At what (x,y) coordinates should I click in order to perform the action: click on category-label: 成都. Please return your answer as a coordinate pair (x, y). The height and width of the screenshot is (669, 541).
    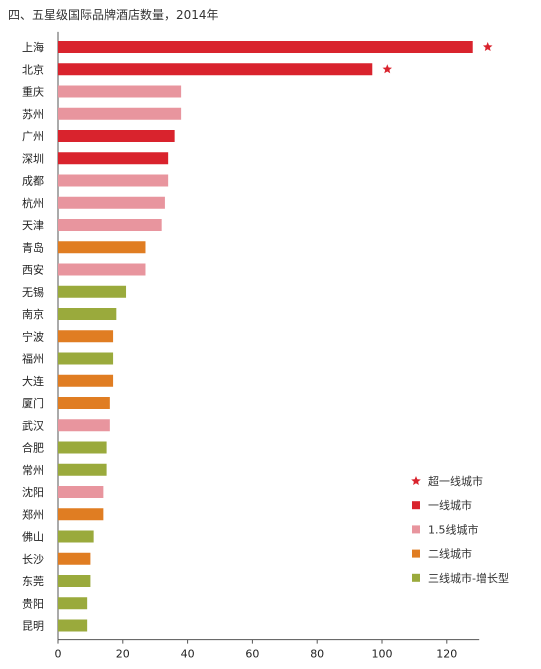
    Looking at the image, I should click on (33, 181).